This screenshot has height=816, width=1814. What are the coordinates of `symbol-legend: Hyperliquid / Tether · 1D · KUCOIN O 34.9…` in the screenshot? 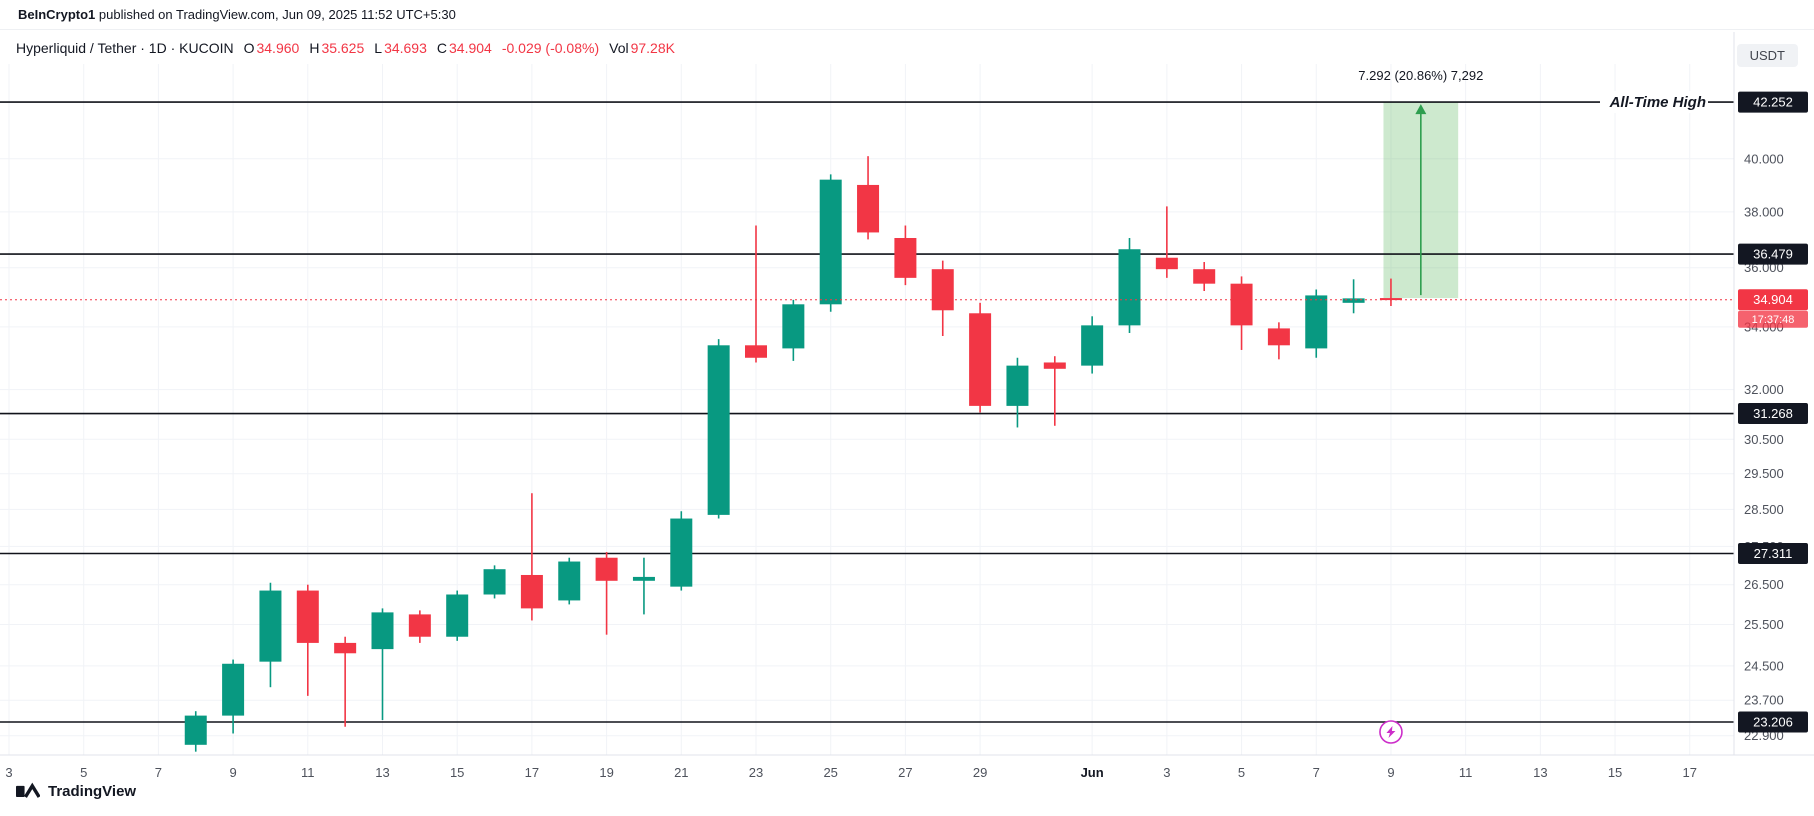 It's located at (345, 48).